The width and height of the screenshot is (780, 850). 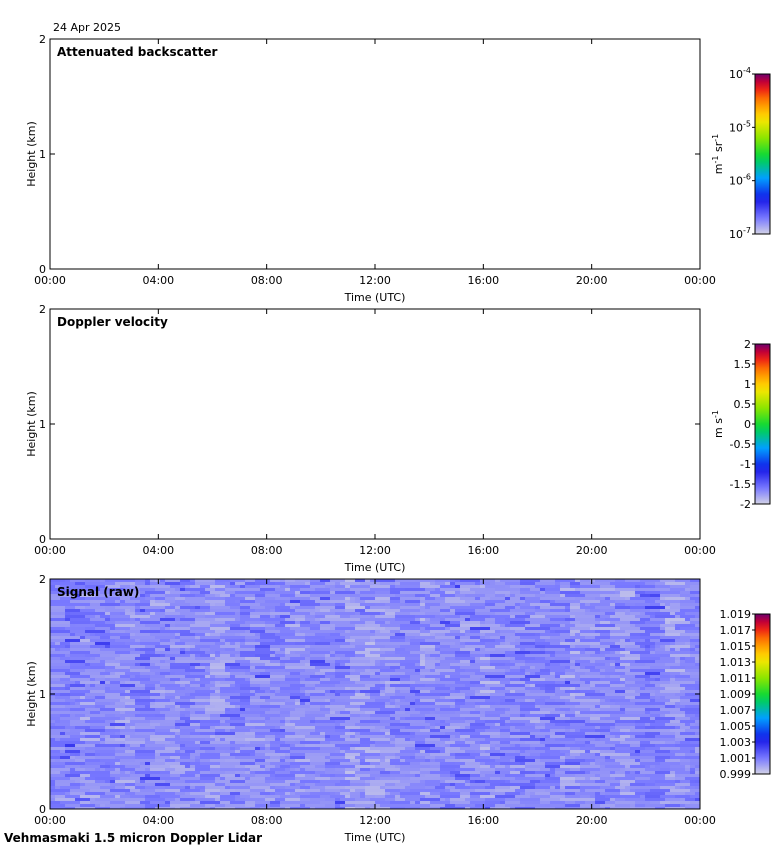 What do you see at coordinates (740, 444) in the screenshot?
I see `colorbar-tick-label: -0.5` at bounding box center [740, 444].